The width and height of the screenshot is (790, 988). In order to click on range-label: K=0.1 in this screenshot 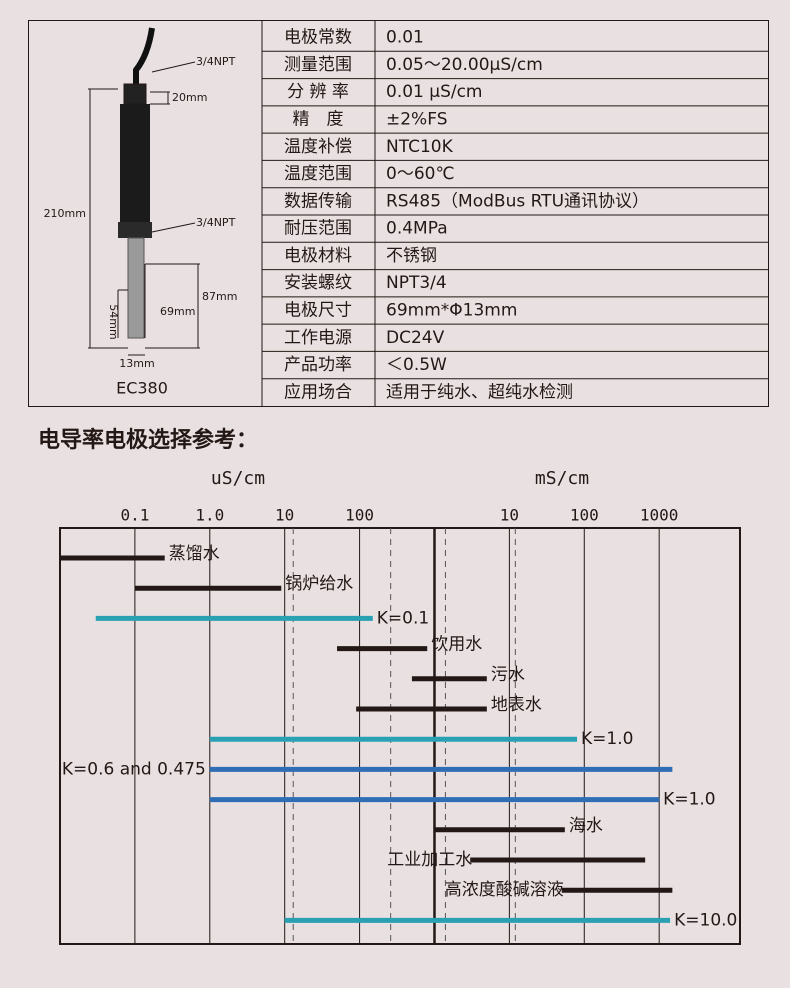, I will do `click(403, 618)`.